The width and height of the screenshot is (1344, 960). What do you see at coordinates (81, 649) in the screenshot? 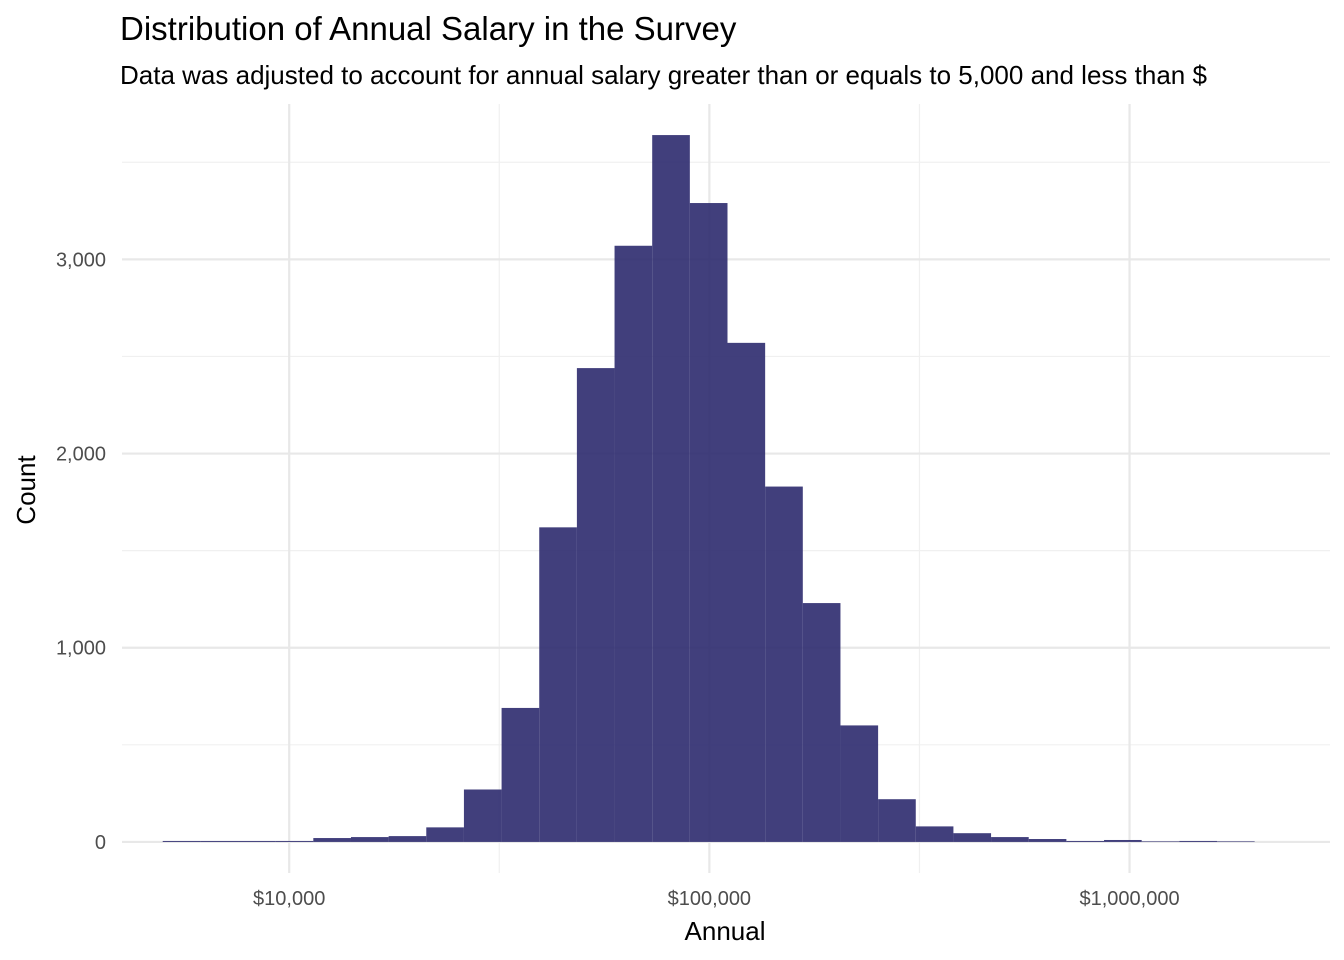
I see `y-tick-label: 1,000` at bounding box center [81, 649].